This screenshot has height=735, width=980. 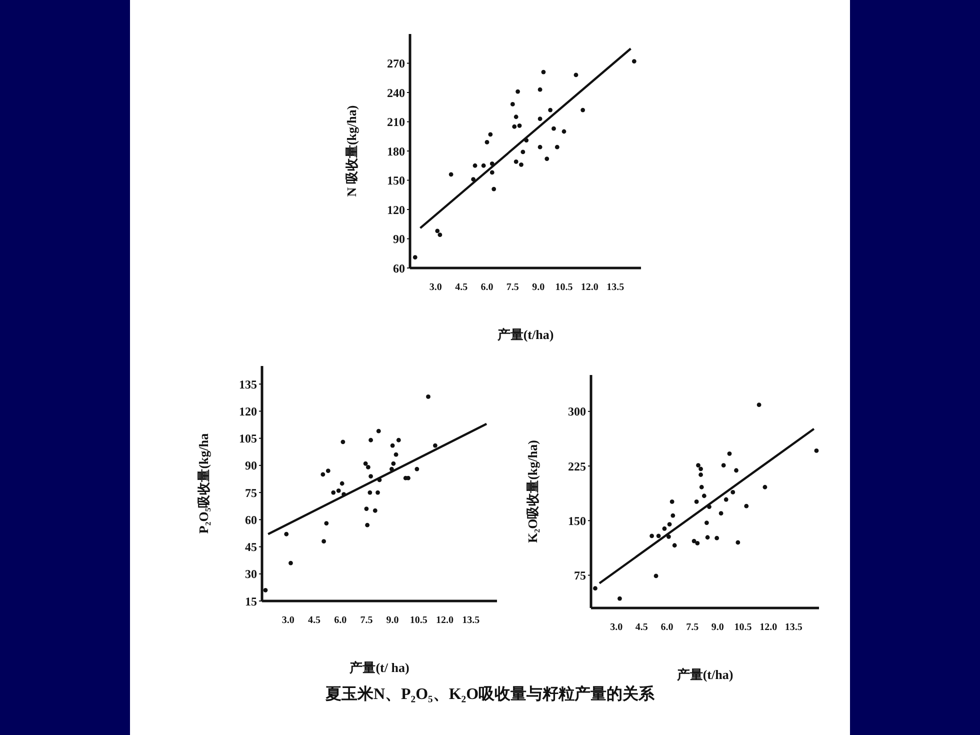 I want to click on y-tick-label: 15, so click(x=251, y=601).